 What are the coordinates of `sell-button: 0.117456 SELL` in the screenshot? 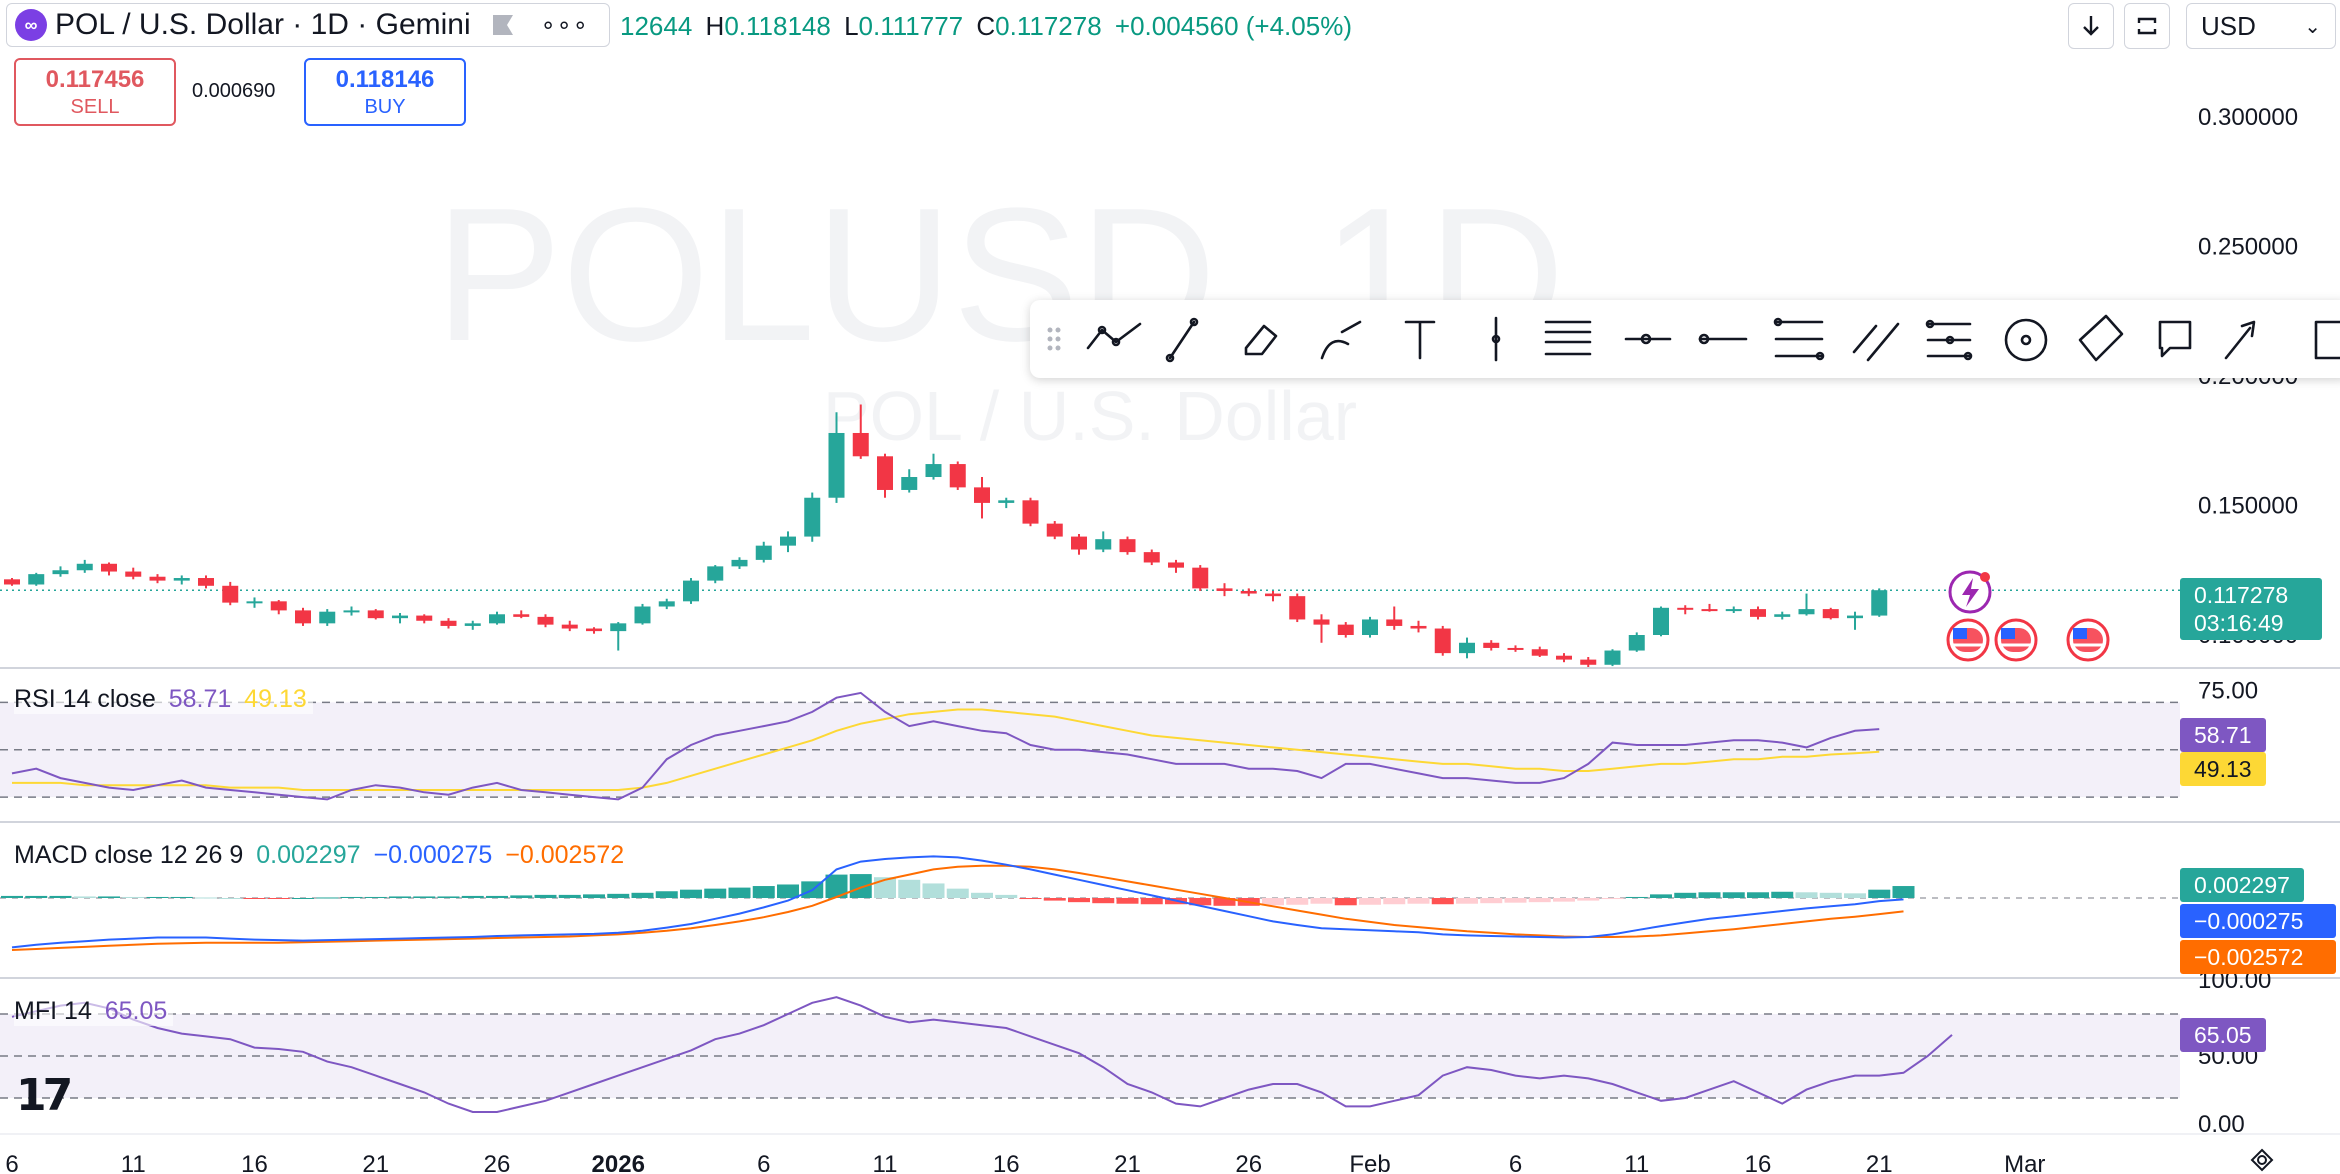 It's located at (95, 92).